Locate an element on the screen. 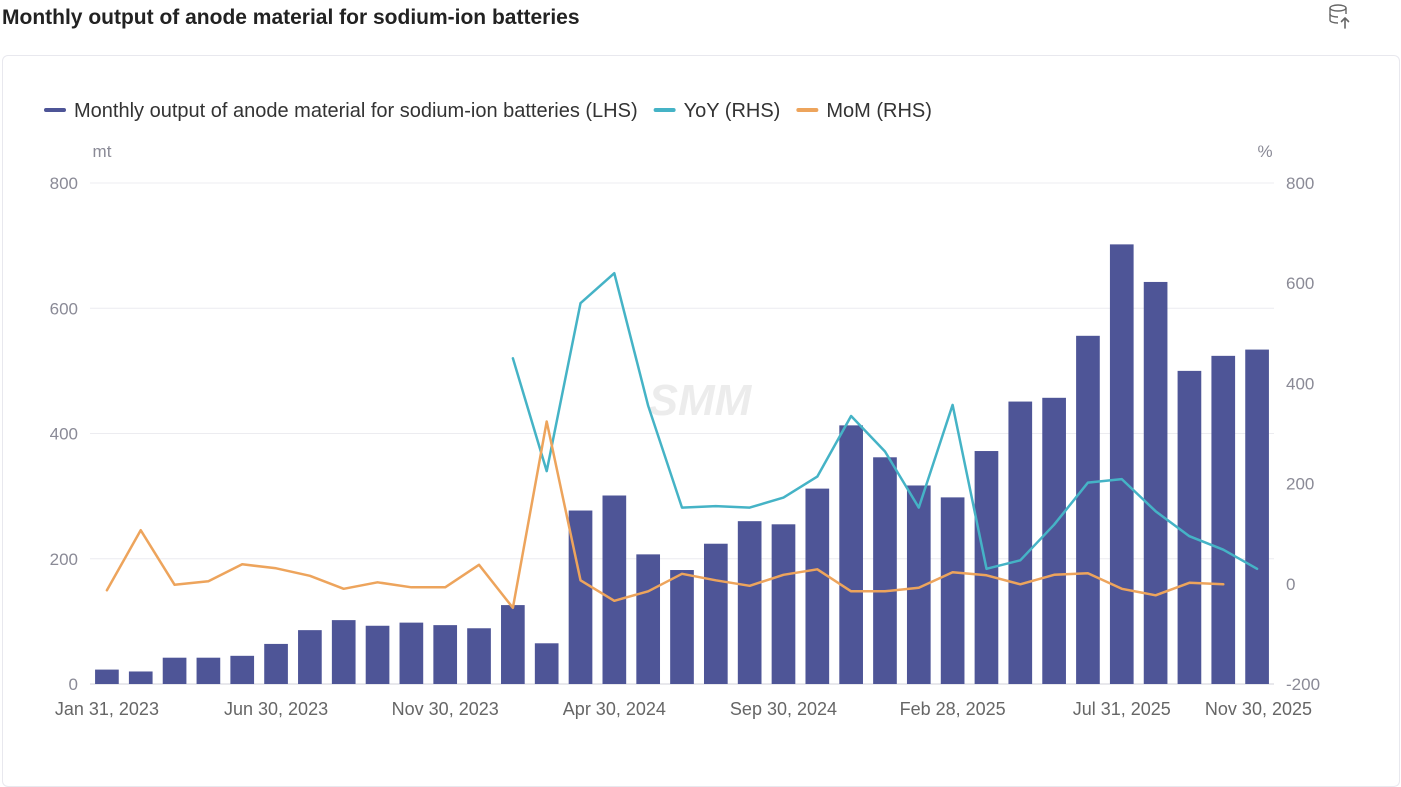 The width and height of the screenshot is (1401, 787). y-right-unit: % is located at coordinates (1264, 151).